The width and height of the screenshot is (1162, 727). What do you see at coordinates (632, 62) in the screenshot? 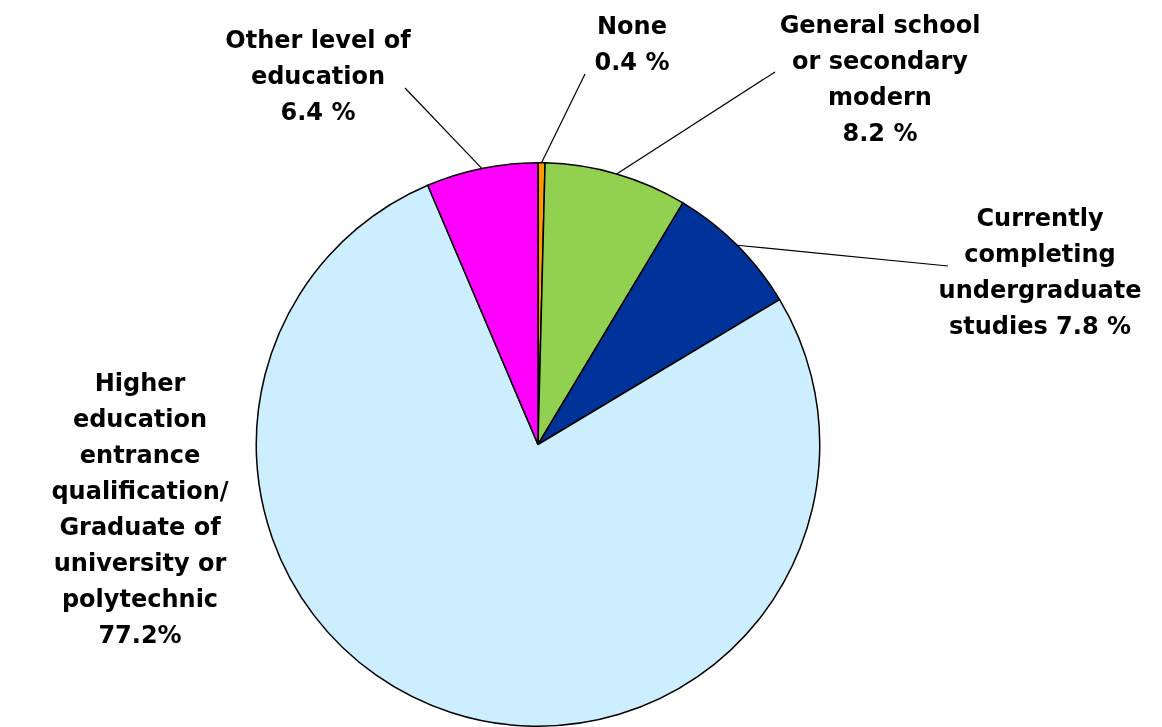
I see `data-label: 0.4 %` at bounding box center [632, 62].